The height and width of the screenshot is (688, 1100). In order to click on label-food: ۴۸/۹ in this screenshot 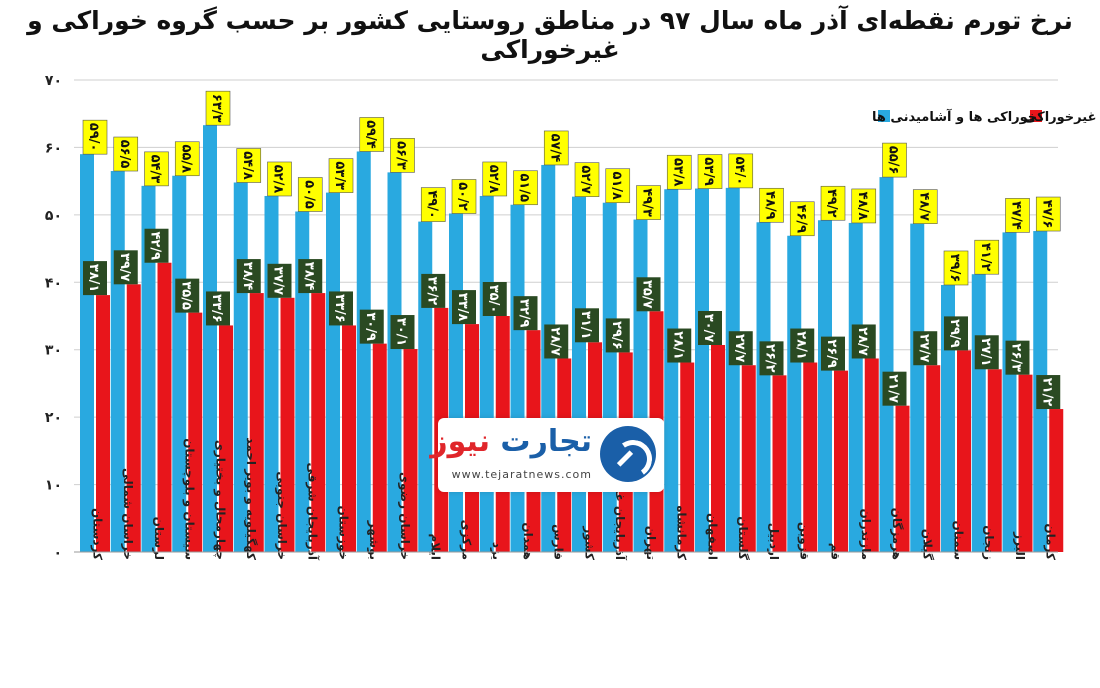, I will do `click(771, 205)`.